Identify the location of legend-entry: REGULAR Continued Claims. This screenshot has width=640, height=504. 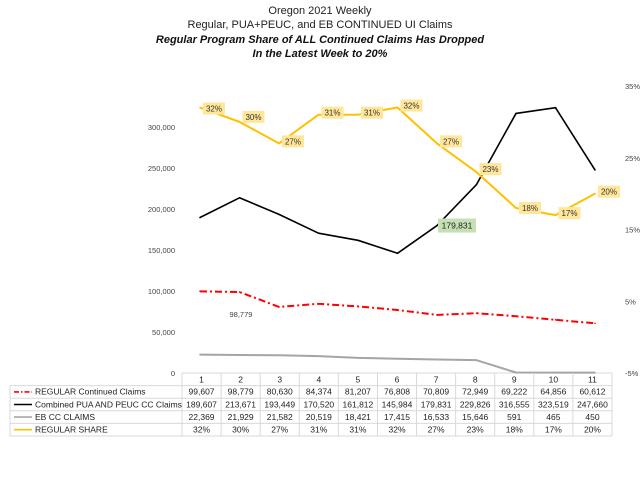
(90, 392).